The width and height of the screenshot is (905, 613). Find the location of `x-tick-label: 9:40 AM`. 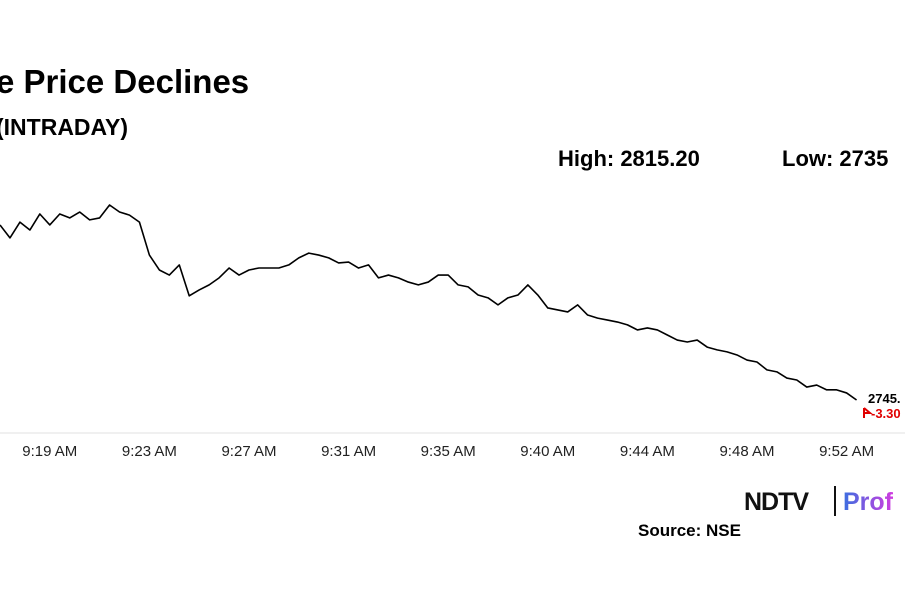

x-tick-label: 9:40 AM is located at coordinates (547, 451).